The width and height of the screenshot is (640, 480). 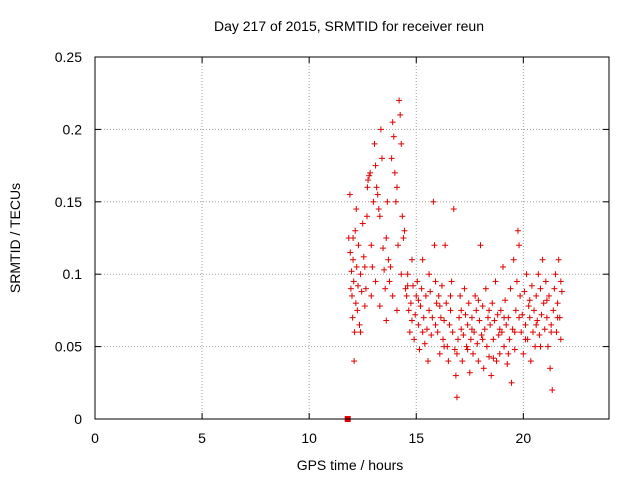 I want to click on y-tick-label: 0, so click(x=78, y=419).